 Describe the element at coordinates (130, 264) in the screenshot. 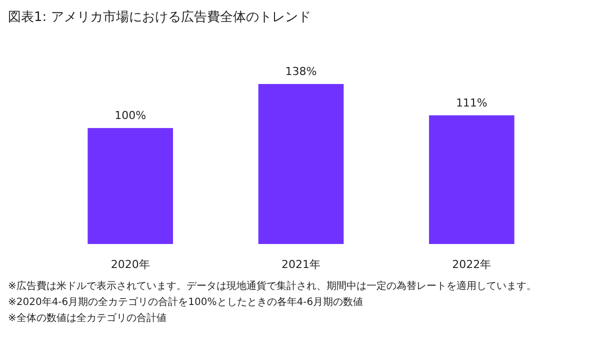

I see `x-tick-label: 2020年` at that location.